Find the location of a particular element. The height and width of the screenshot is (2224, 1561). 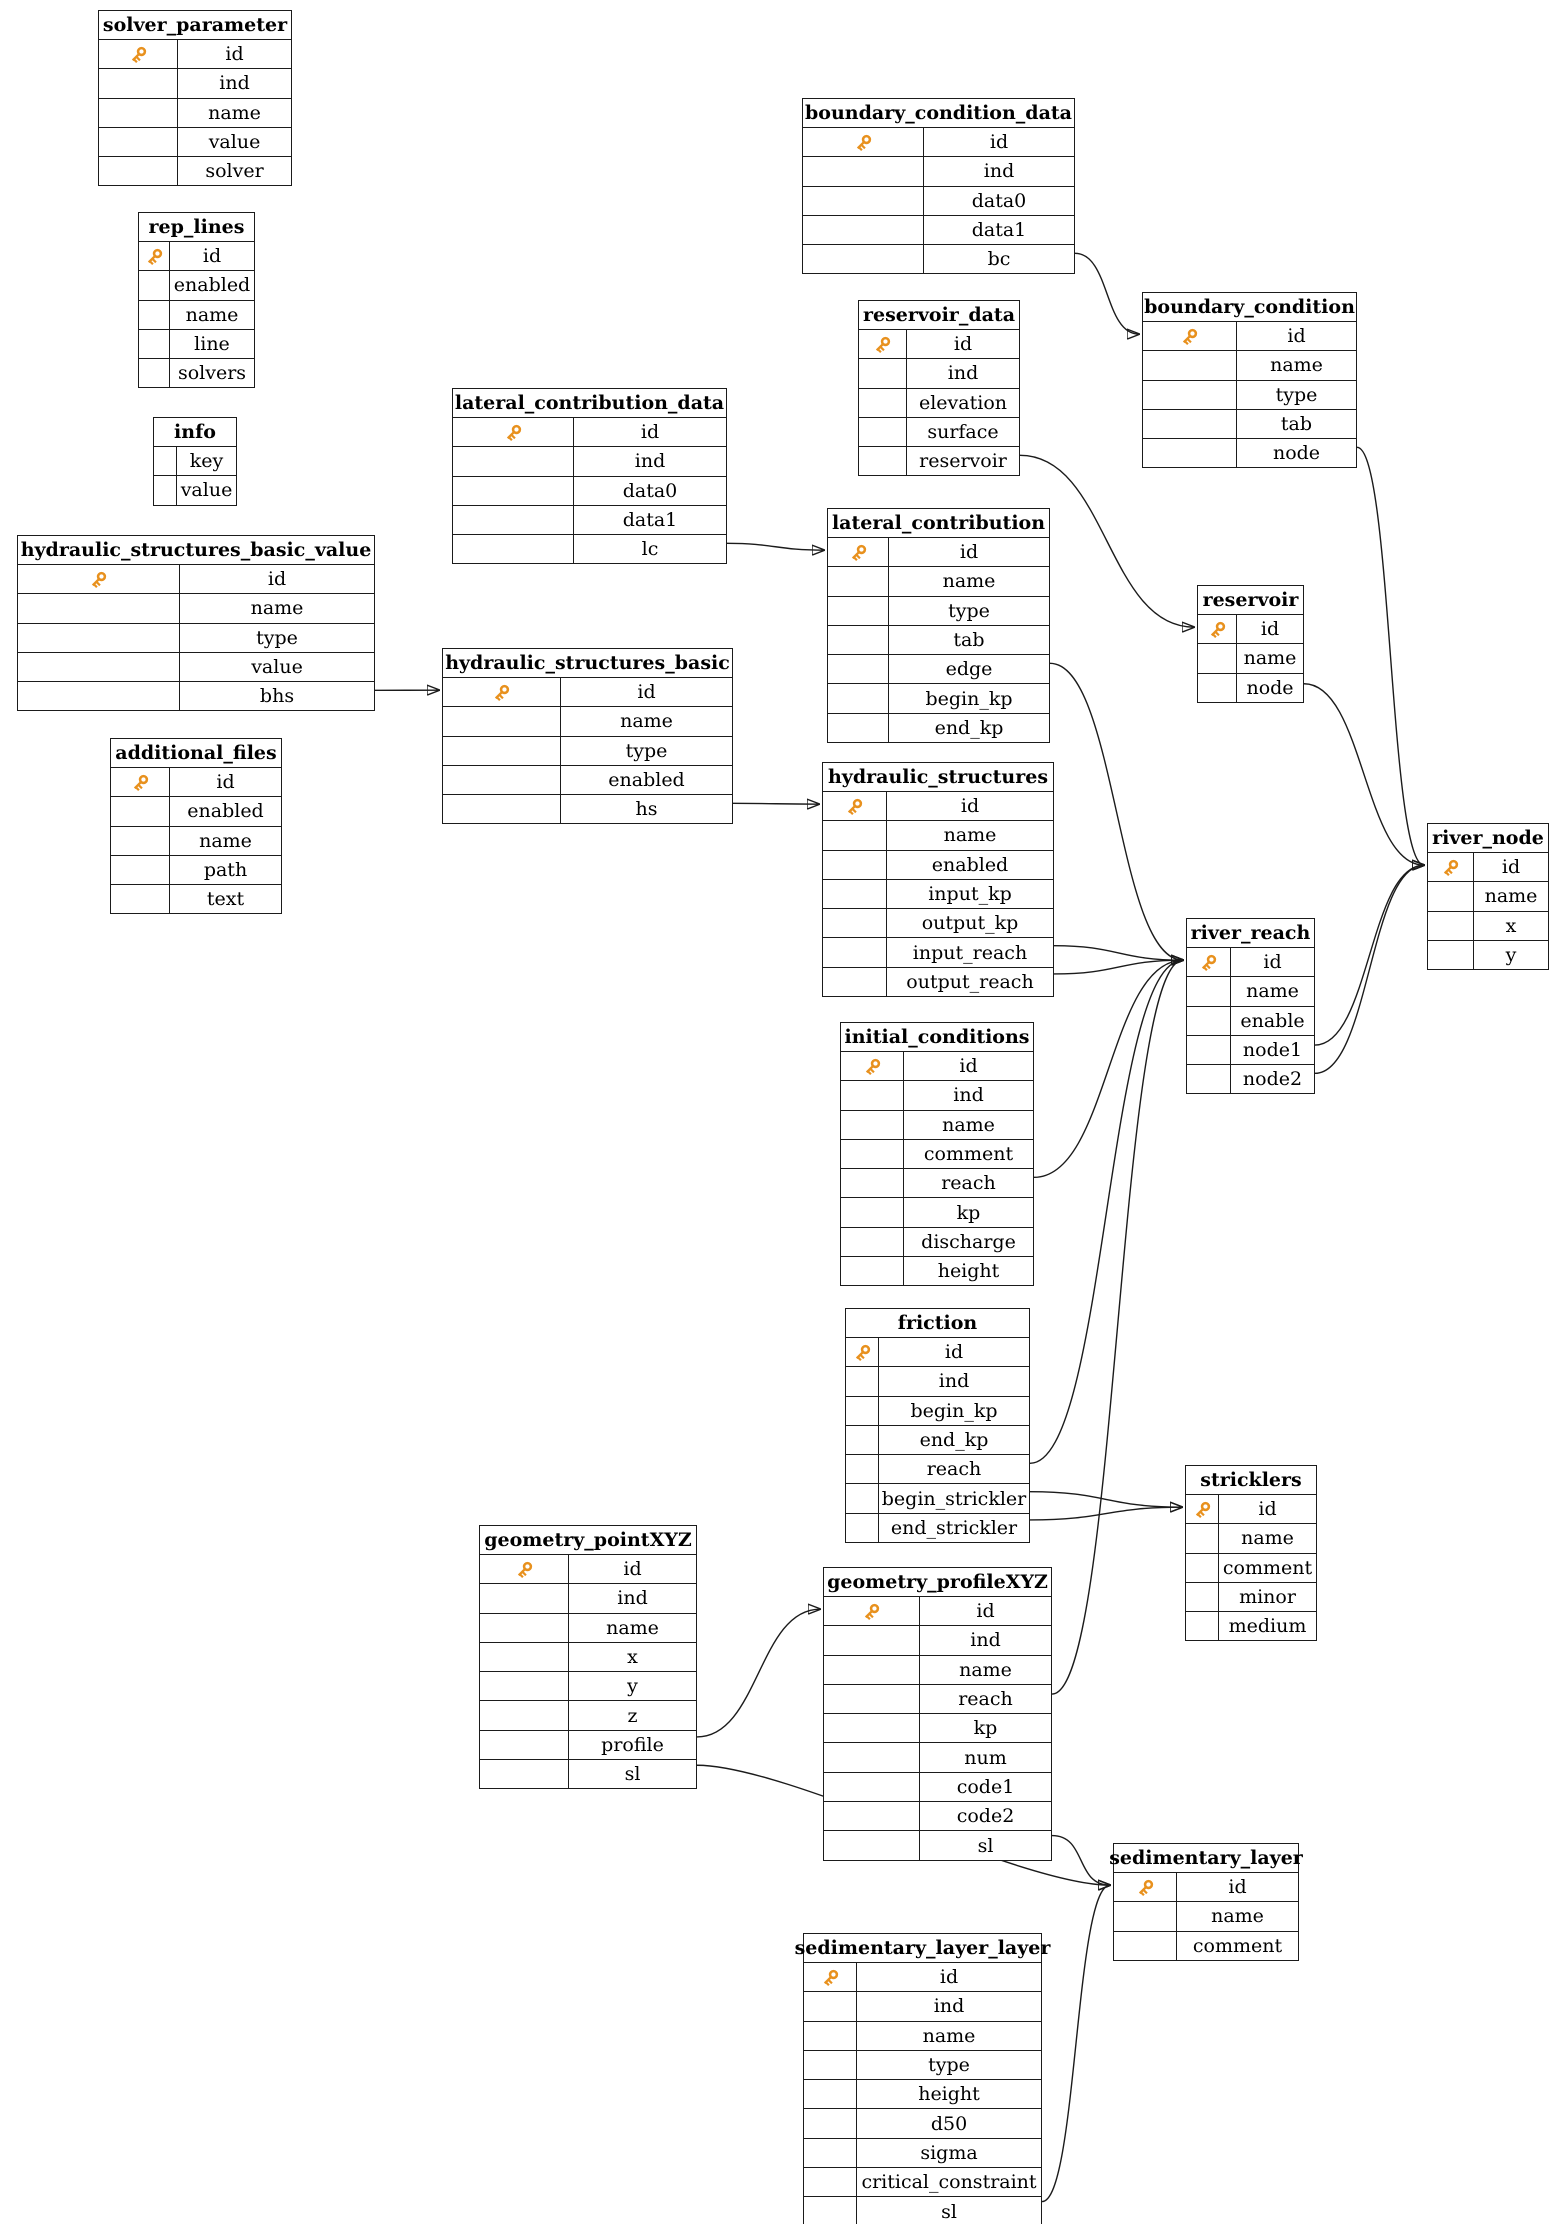

table-title: additional_files is located at coordinates (196, 753).